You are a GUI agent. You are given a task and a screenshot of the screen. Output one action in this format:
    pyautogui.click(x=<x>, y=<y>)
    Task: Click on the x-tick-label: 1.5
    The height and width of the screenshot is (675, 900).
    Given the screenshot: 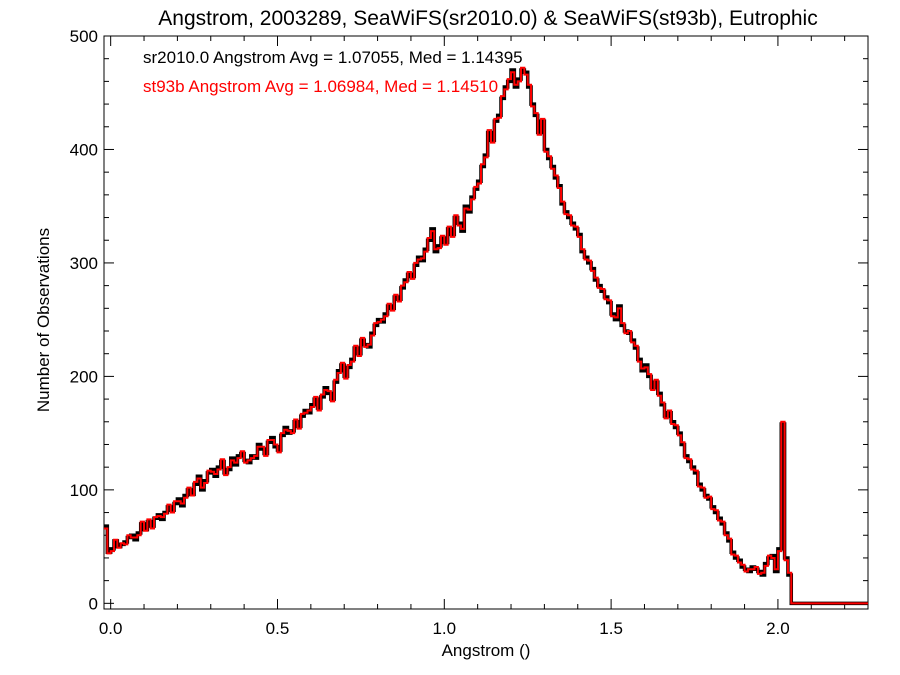 What is the action you would take?
    pyautogui.click(x=611, y=628)
    